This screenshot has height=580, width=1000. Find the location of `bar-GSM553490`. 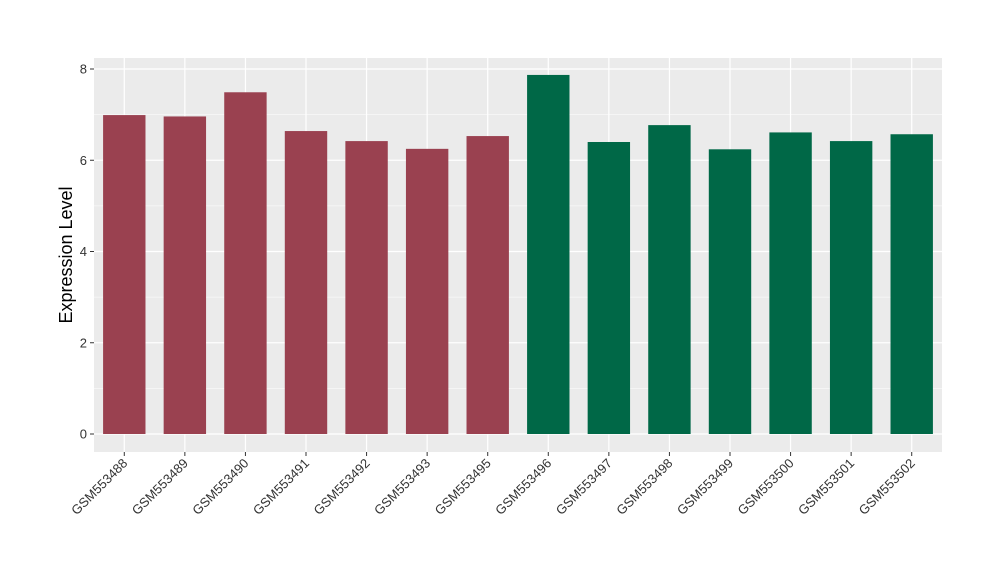

bar-GSM553490 is located at coordinates (245, 263).